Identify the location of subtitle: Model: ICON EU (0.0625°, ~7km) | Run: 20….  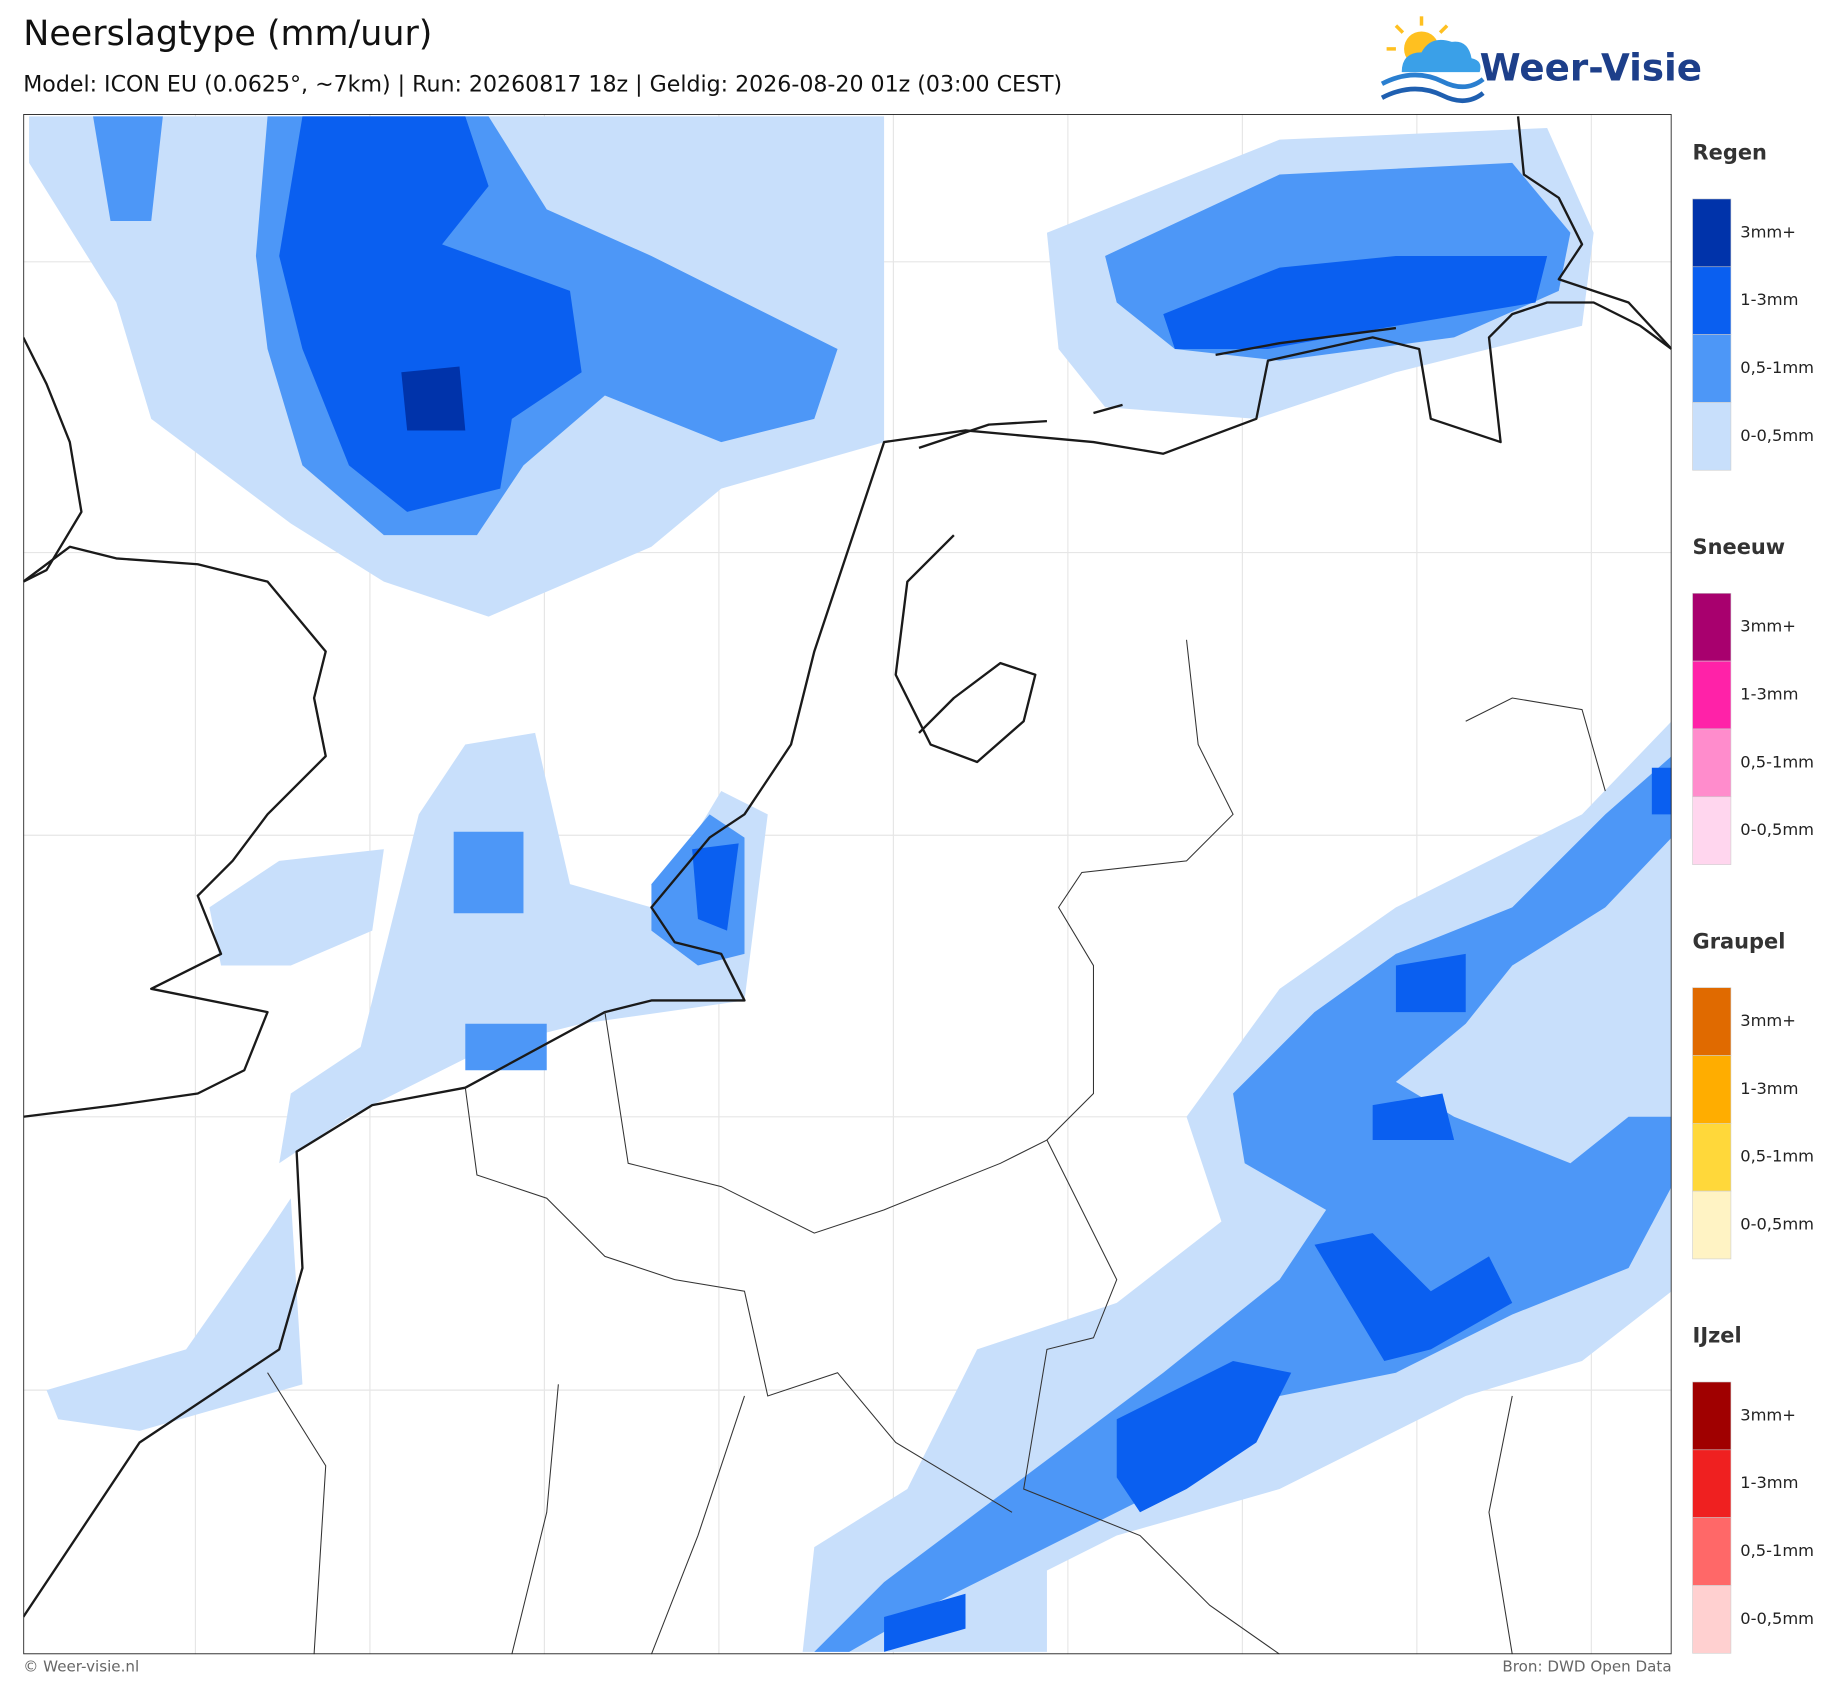
(542, 84).